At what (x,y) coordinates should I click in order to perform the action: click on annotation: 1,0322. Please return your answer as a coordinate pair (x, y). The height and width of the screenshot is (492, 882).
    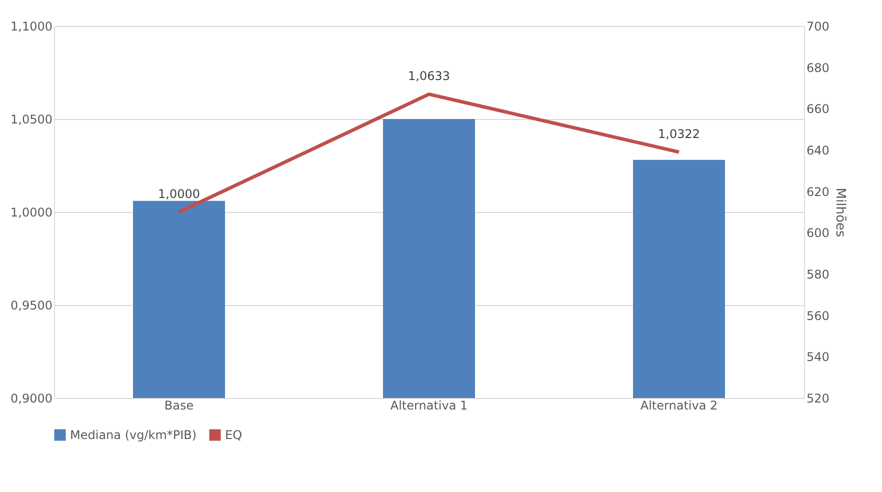
    Looking at the image, I should click on (679, 134).